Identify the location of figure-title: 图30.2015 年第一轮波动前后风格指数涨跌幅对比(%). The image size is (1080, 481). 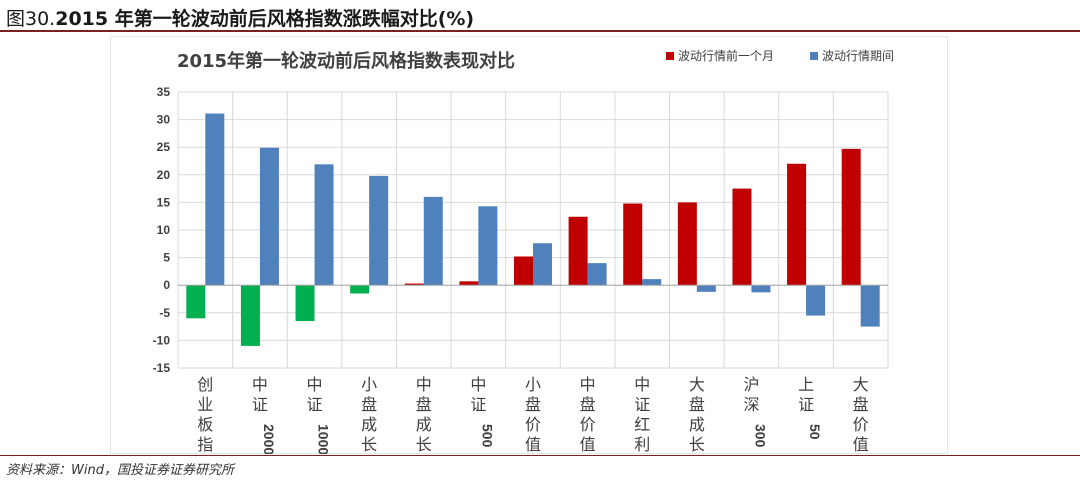
(240, 17).